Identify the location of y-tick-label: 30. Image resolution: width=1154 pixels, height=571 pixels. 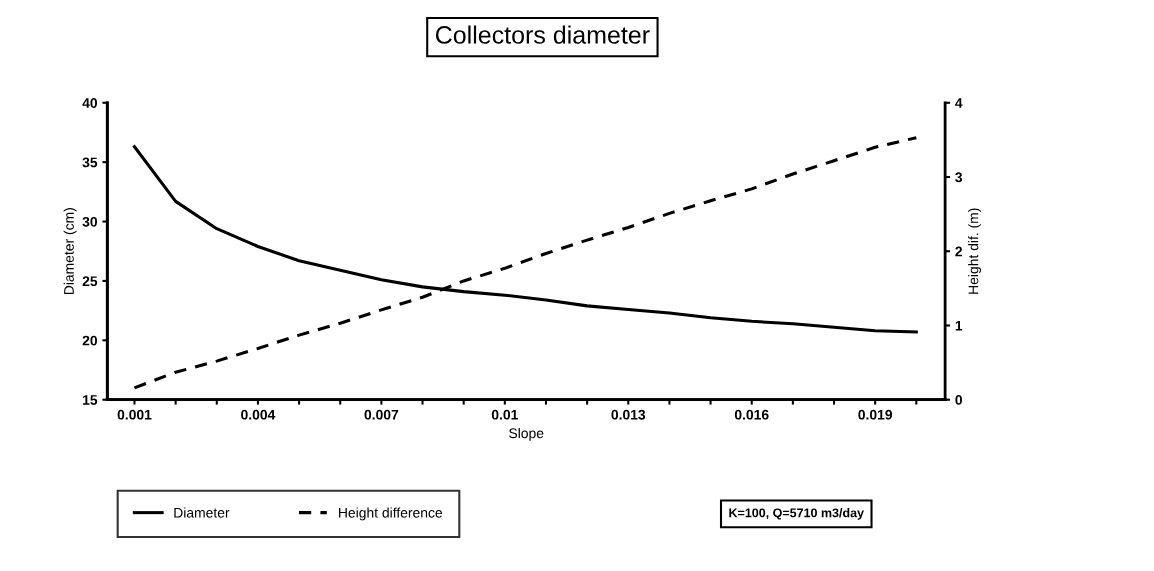
(90, 221).